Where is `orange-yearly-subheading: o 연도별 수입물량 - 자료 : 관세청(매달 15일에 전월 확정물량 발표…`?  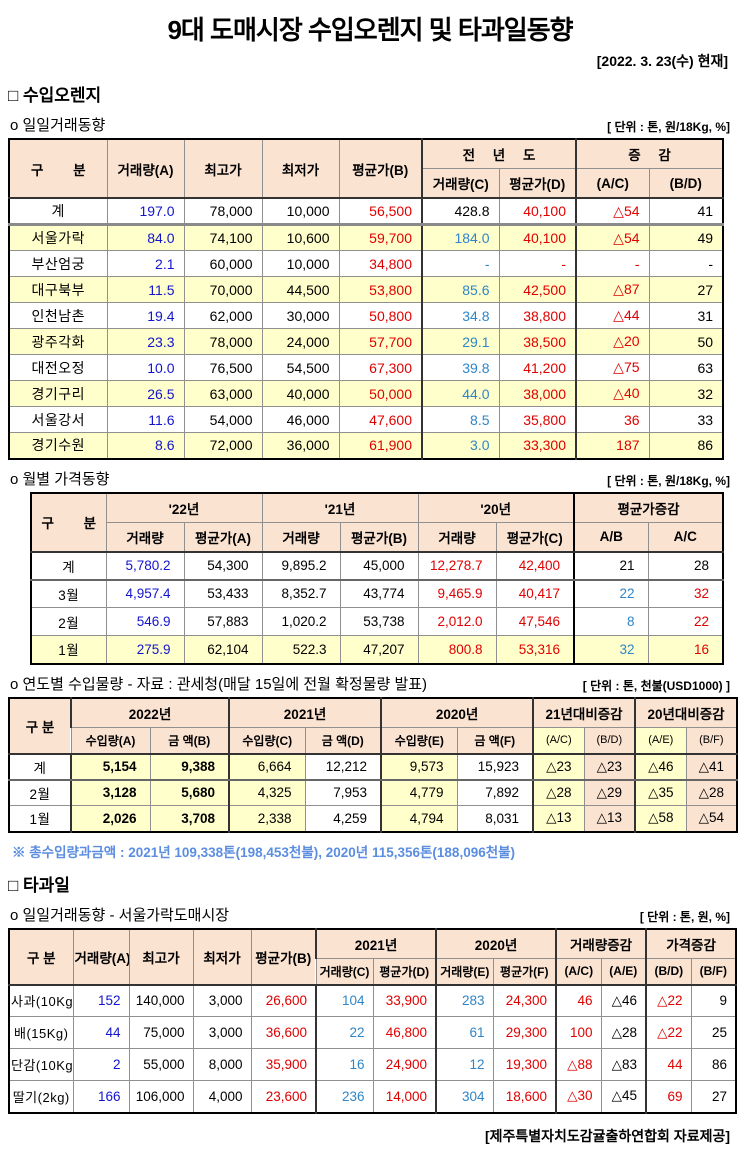
orange-yearly-subheading: o 연도별 수입물량 - 자료 : 관세청(매달 15일에 전월 확정물량 발표… is located at coordinates (219, 684).